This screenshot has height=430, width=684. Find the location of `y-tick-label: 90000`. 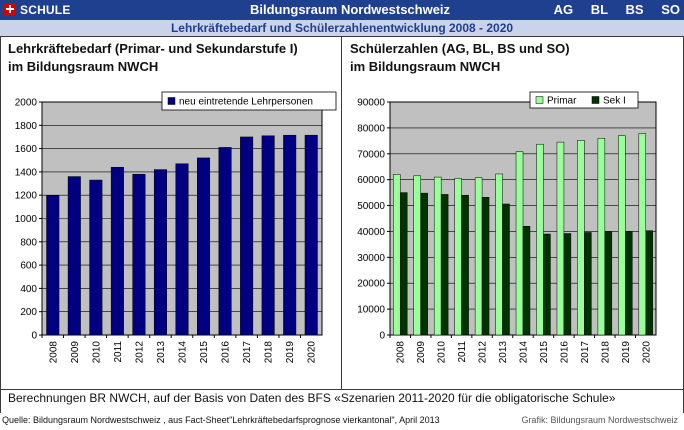

y-tick-label: 90000 is located at coordinates (371, 103).